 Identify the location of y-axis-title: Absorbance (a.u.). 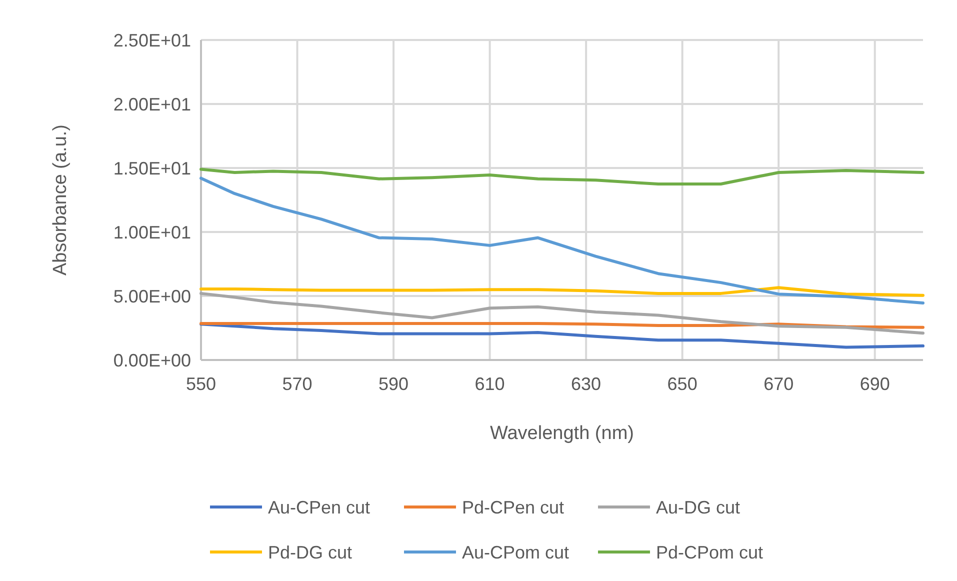
(60, 200).